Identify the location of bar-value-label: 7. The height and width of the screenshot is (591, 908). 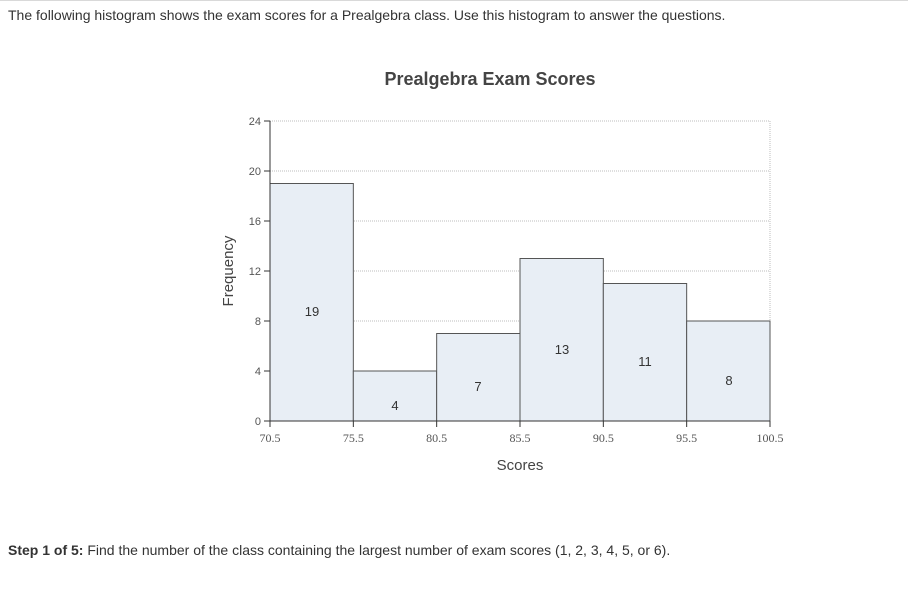
(477, 386).